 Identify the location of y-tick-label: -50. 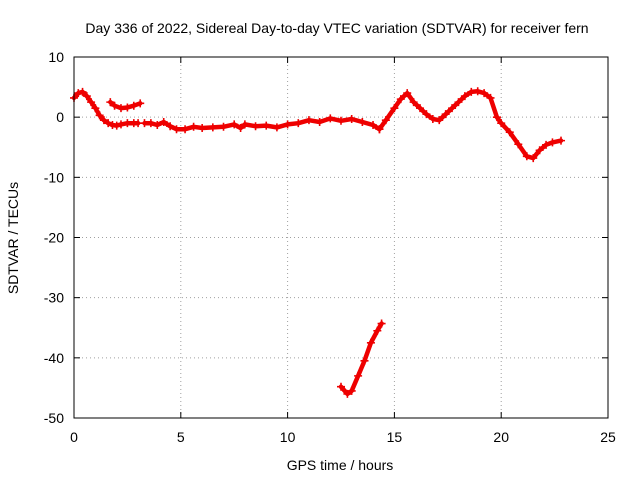
(54, 418).